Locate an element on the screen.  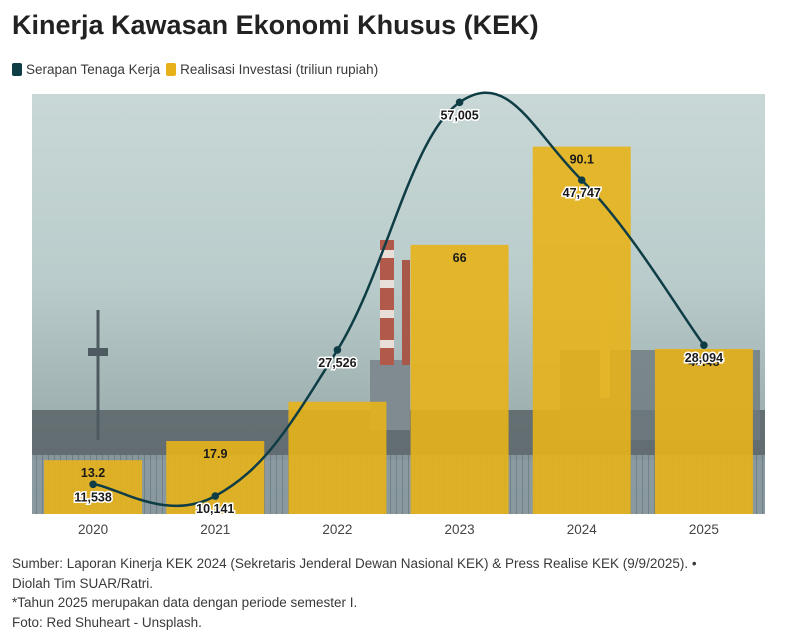
workforce-point-2021 is located at coordinates (215, 496).